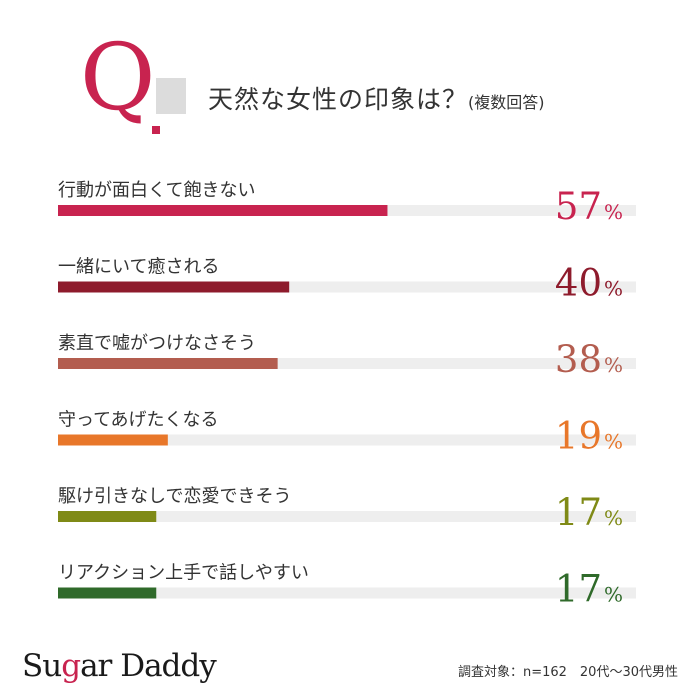 This screenshot has height=700, width=700. What do you see at coordinates (138, 267) in the screenshot?
I see `category-label: 一緒にいて癒される` at bounding box center [138, 267].